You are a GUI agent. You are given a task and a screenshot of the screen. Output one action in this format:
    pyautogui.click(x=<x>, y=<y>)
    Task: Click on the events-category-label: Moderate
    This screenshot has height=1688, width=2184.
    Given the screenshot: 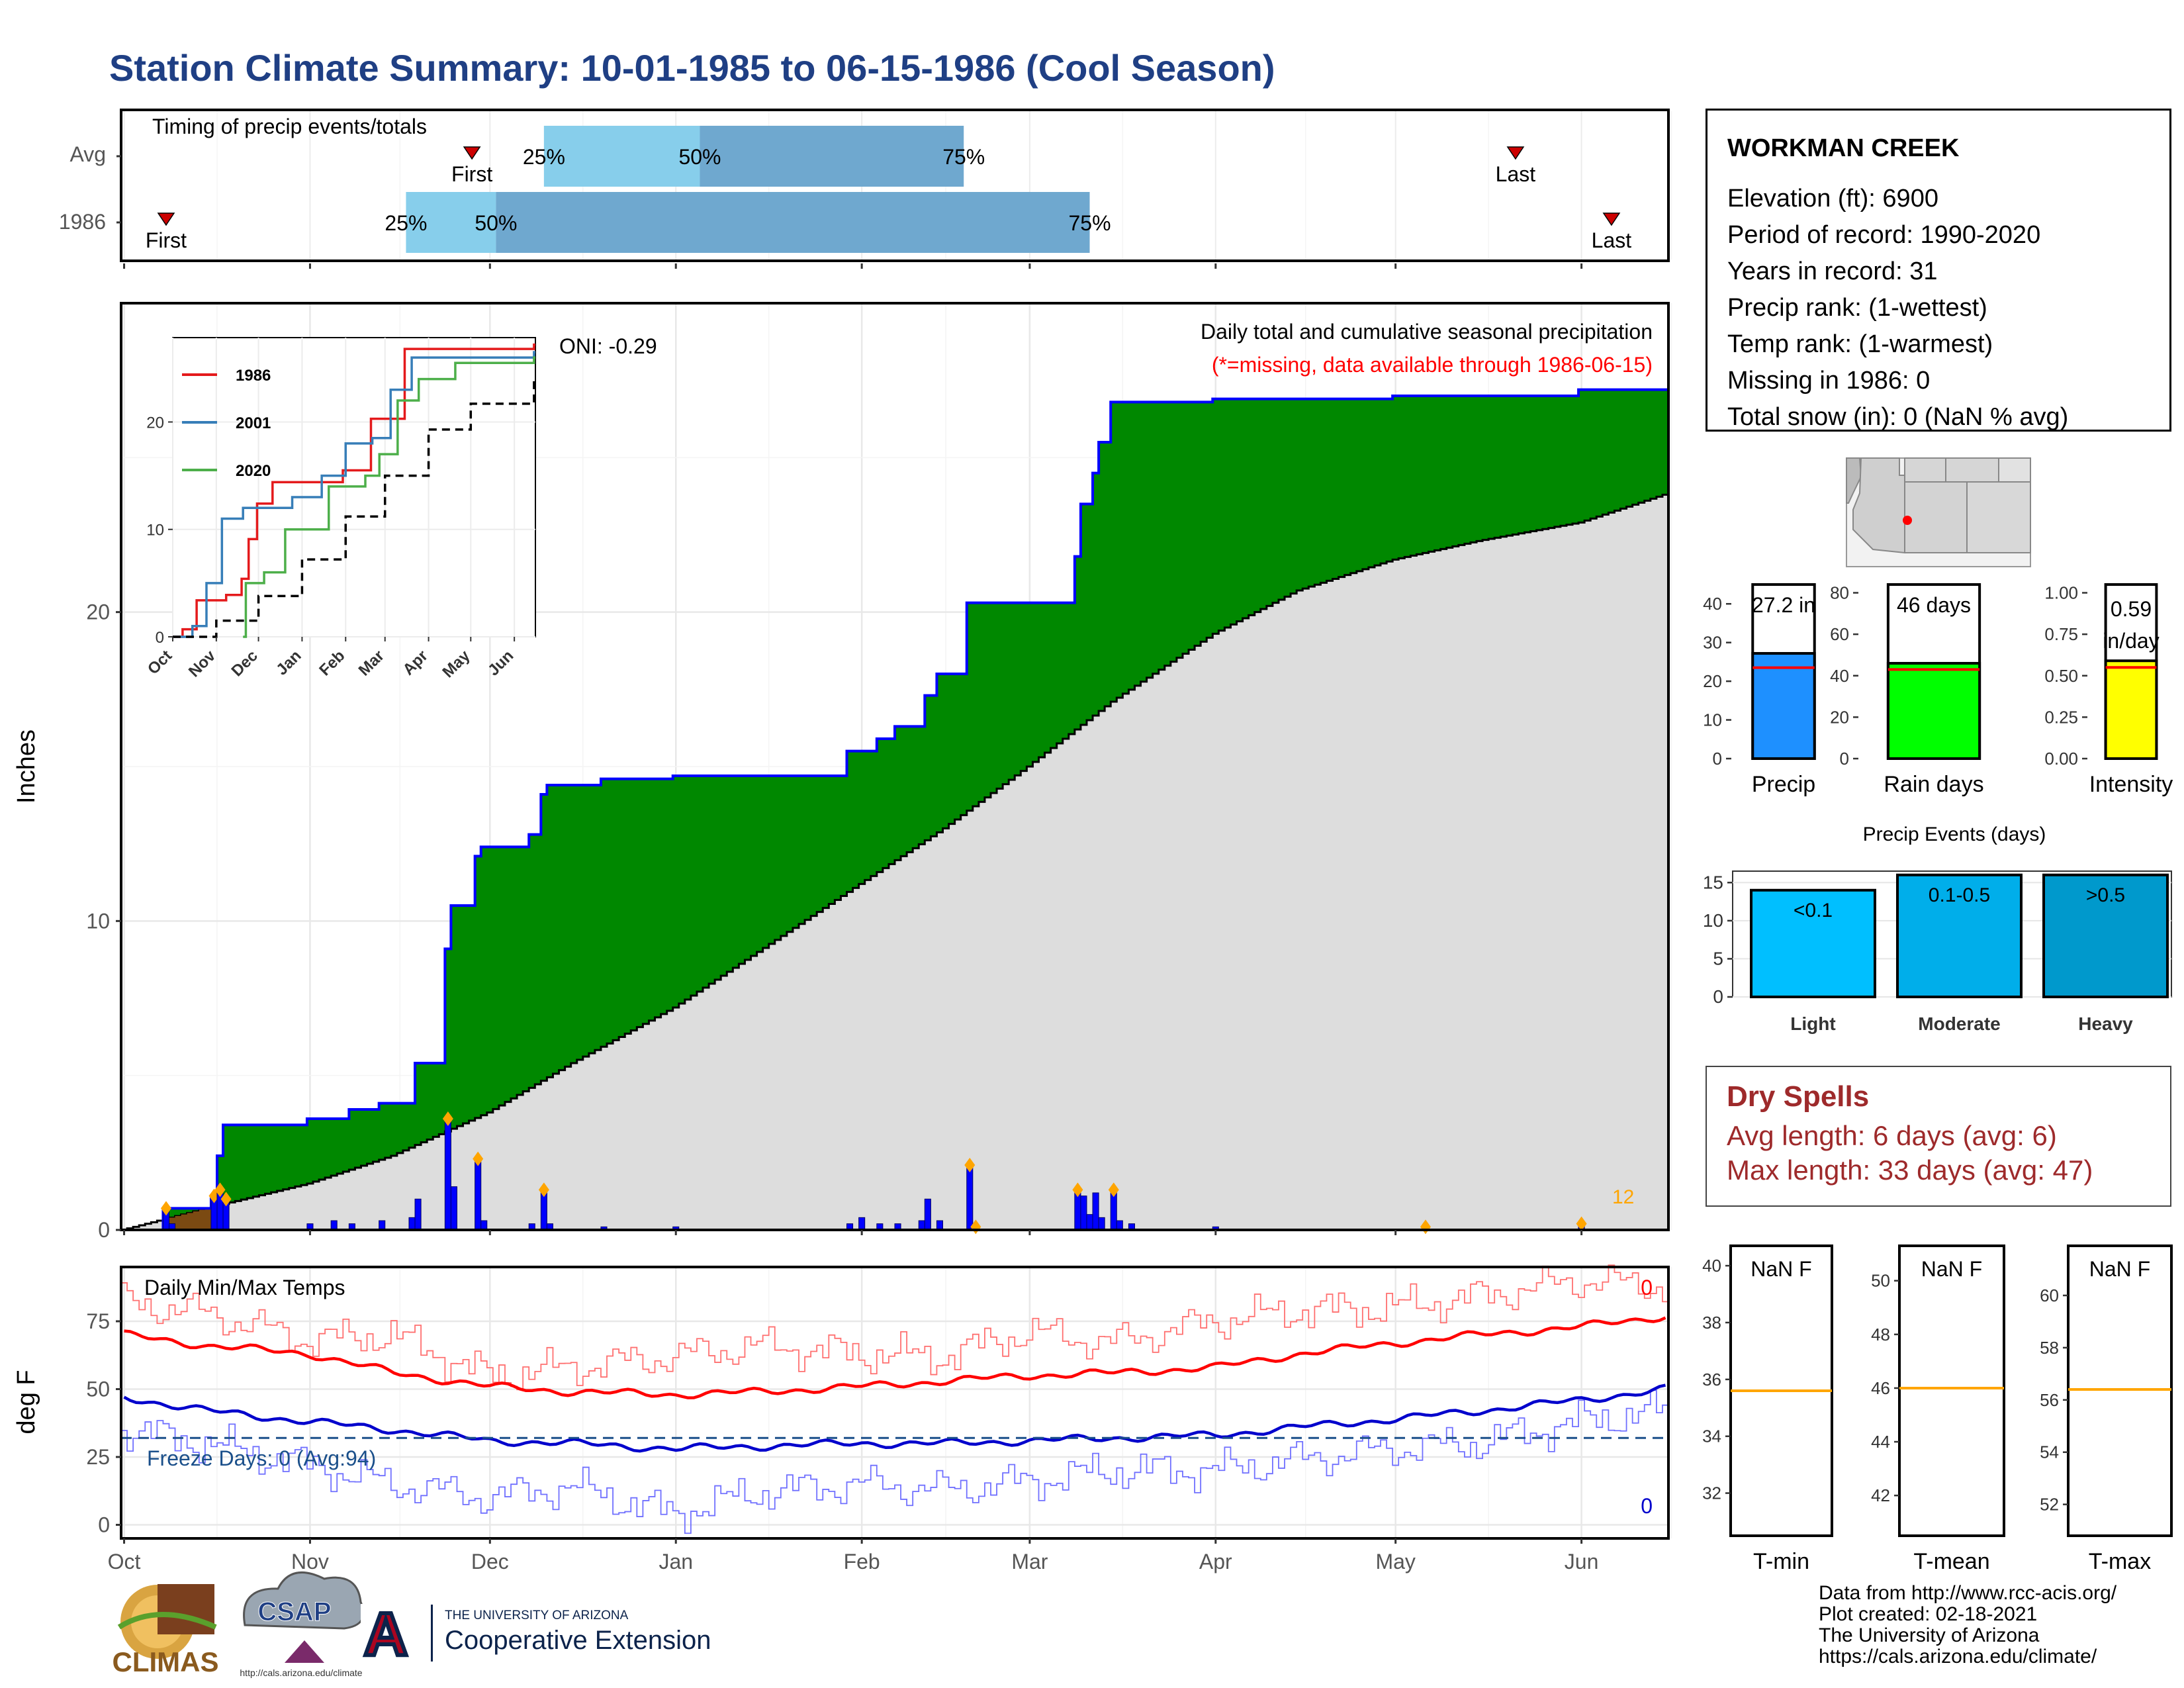 What is the action you would take?
    pyautogui.click(x=1959, y=1023)
    